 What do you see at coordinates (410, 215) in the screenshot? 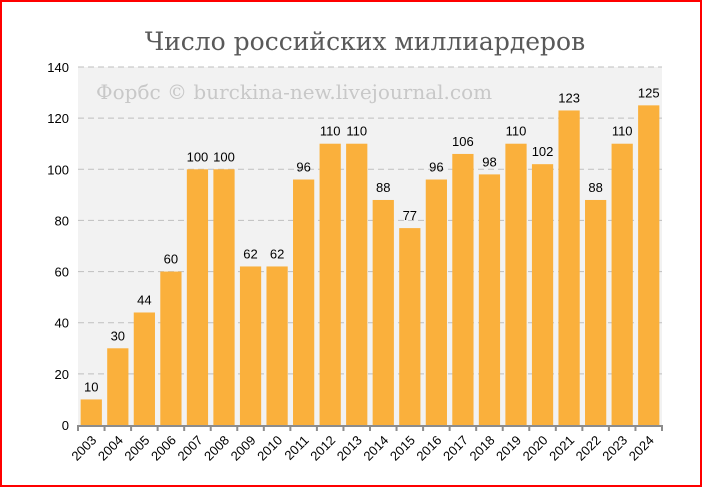
I see `data-label: 77` at bounding box center [410, 215].